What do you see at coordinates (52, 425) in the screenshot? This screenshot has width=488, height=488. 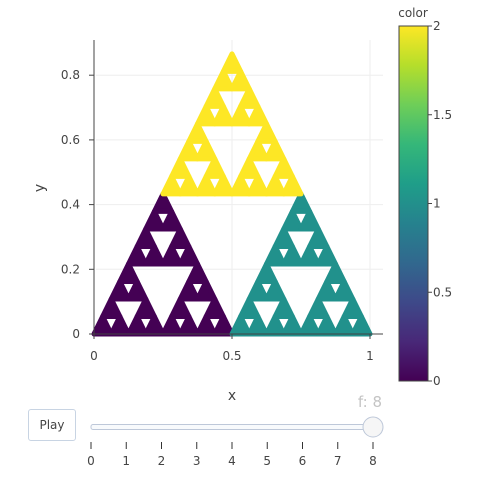 I see `play-button: Play` at bounding box center [52, 425].